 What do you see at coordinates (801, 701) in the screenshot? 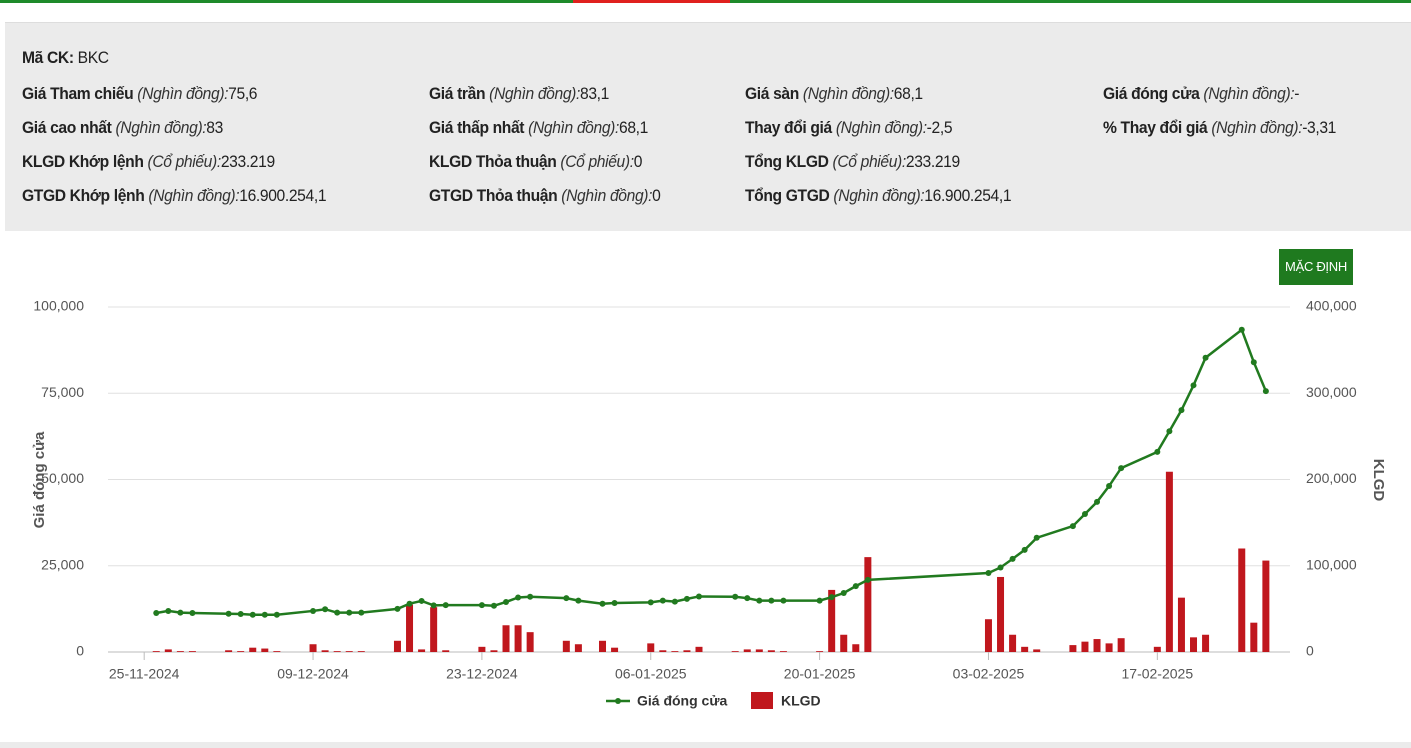
I see `legend-label: KLGD` at bounding box center [801, 701].